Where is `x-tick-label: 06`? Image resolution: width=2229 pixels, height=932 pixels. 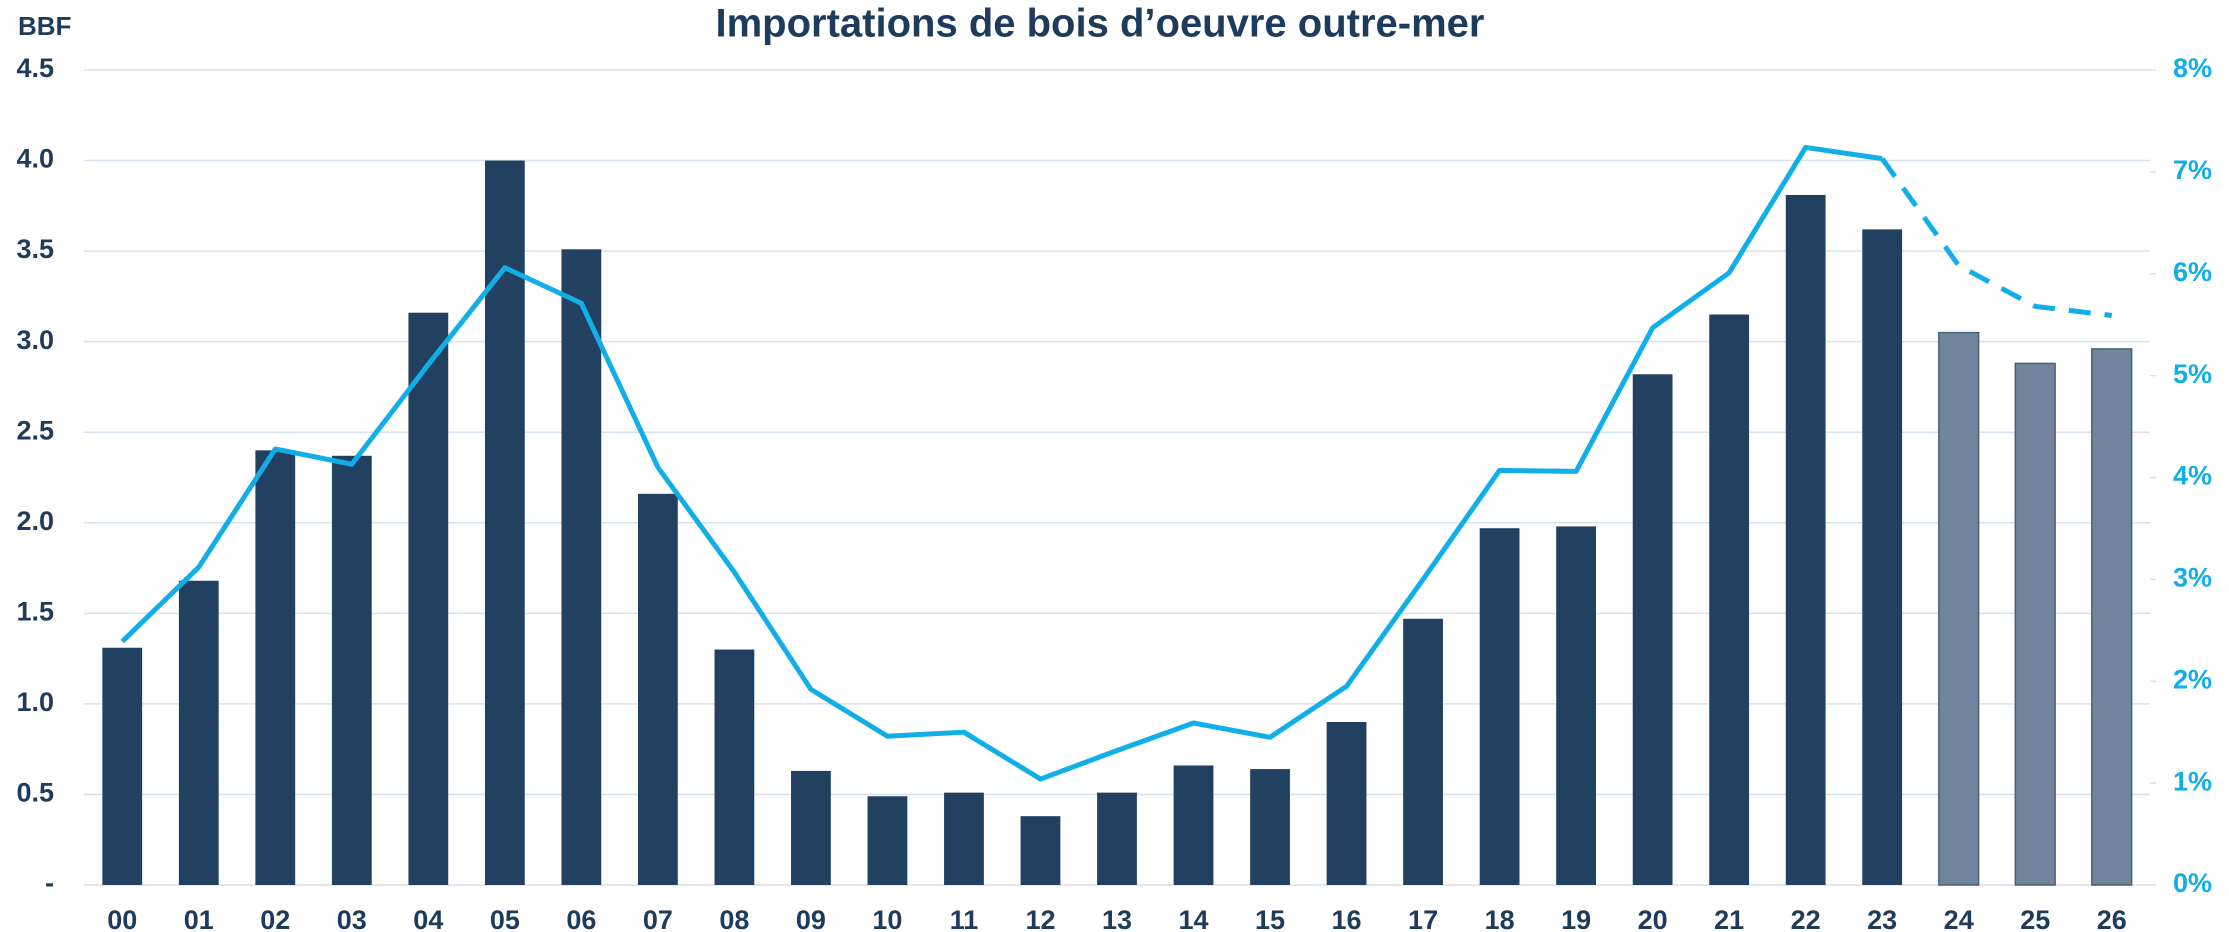 x-tick-label: 06 is located at coordinates (581, 918).